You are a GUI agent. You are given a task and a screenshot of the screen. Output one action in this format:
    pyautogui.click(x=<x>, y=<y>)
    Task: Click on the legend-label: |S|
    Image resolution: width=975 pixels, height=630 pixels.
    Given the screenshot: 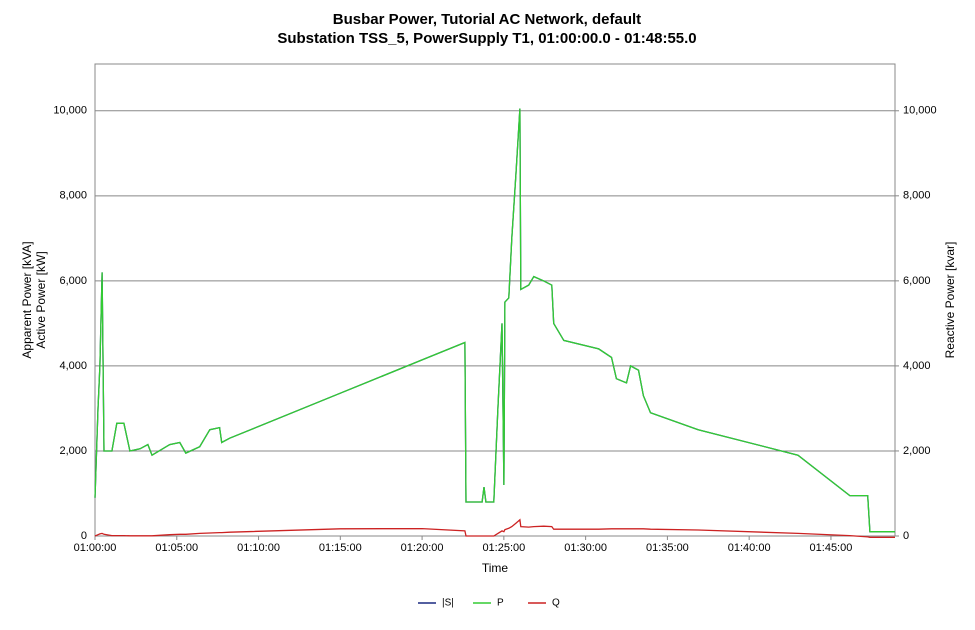 What is the action you would take?
    pyautogui.click(x=448, y=603)
    